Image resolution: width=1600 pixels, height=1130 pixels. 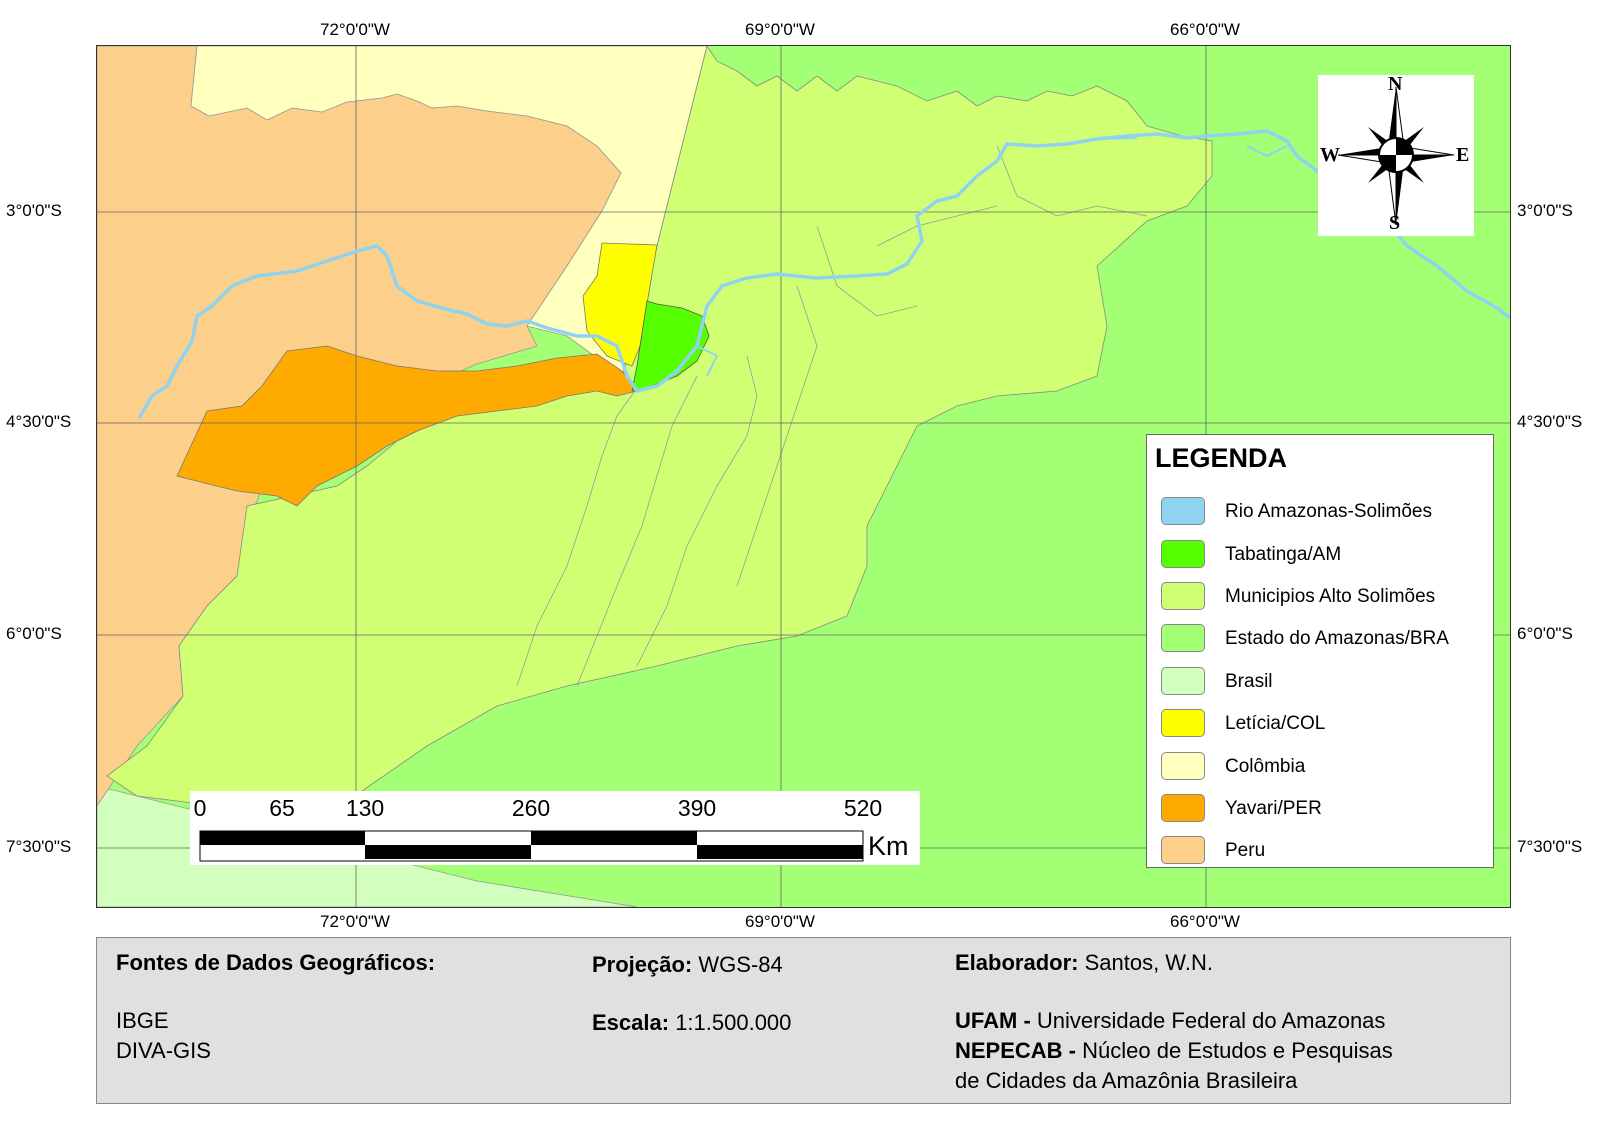 I want to click on legend-label: Rio Amazonas-Solimões, so click(x=1328, y=511).